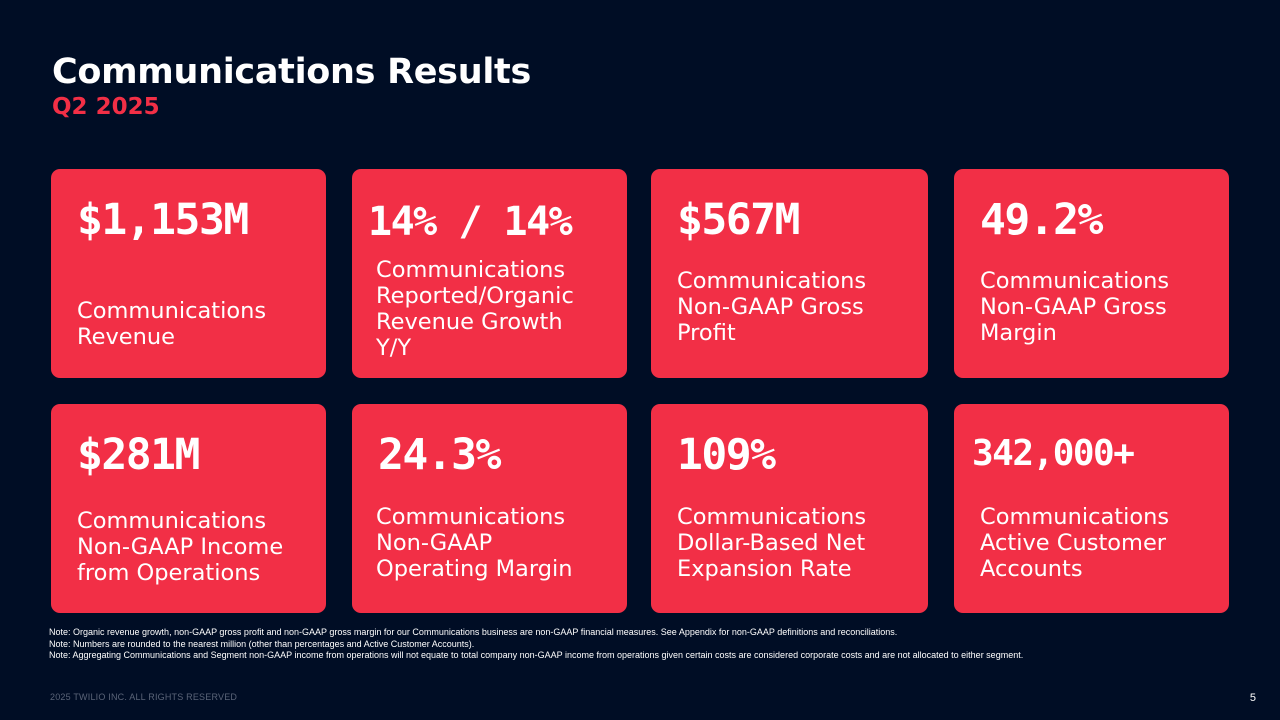  Describe the element at coordinates (106, 107) in the screenshot. I see `page-subtitle: Q2 2025` at that location.